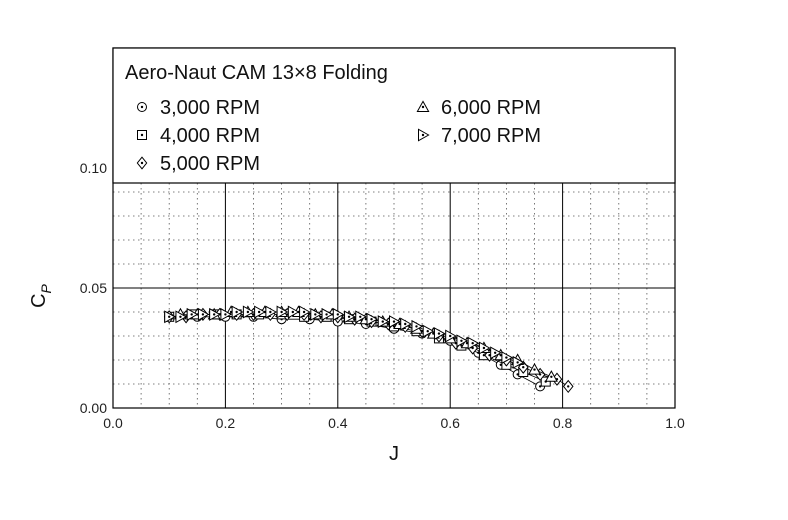 The width and height of the screenshot is (788, 520). Describe the element at coordinates (450, 423) in the screenshot. I see `x-tick-label: 0.6` at that location.